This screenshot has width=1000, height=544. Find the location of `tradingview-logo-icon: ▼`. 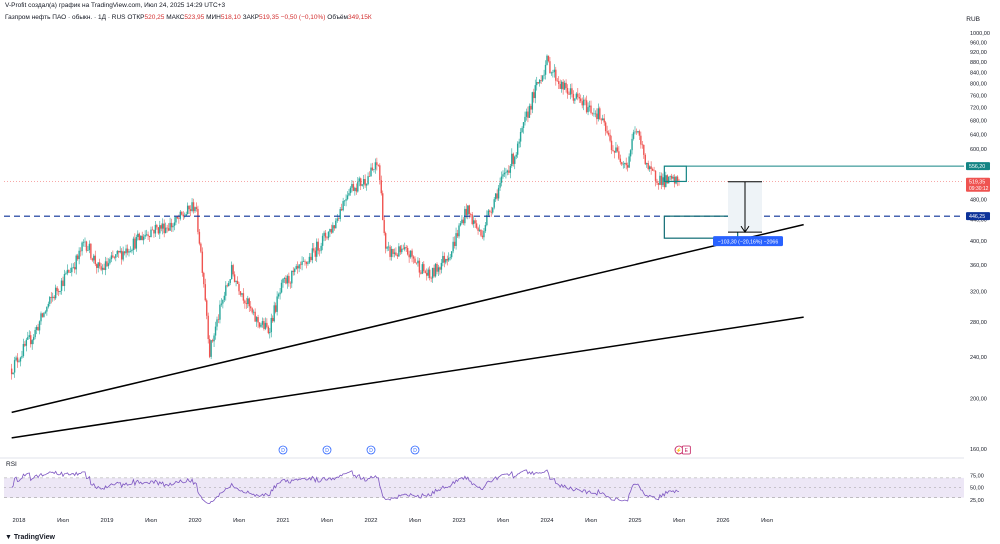

tradingview-logo-icon: ▼ is located at coordinates (8, 537).